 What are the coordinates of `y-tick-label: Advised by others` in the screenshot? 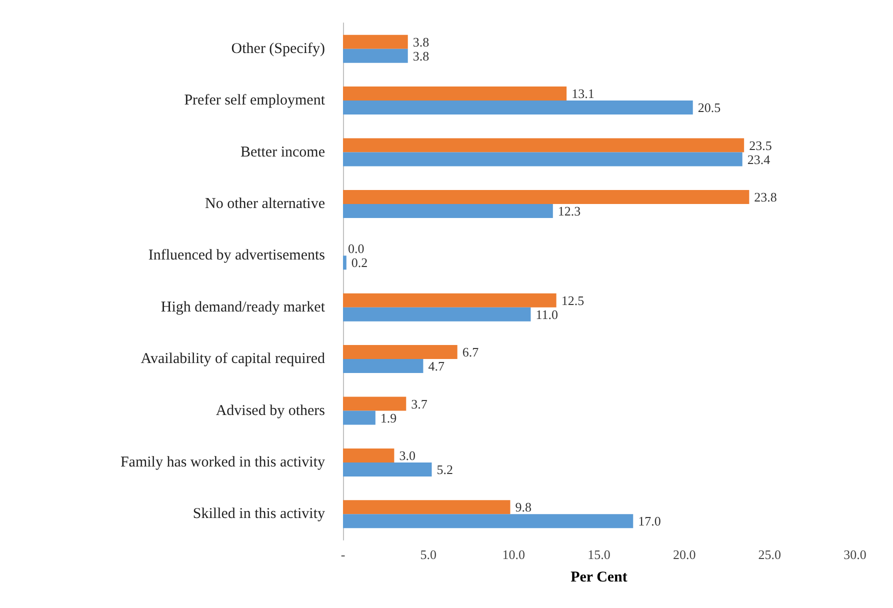 It's located at (271, 410).